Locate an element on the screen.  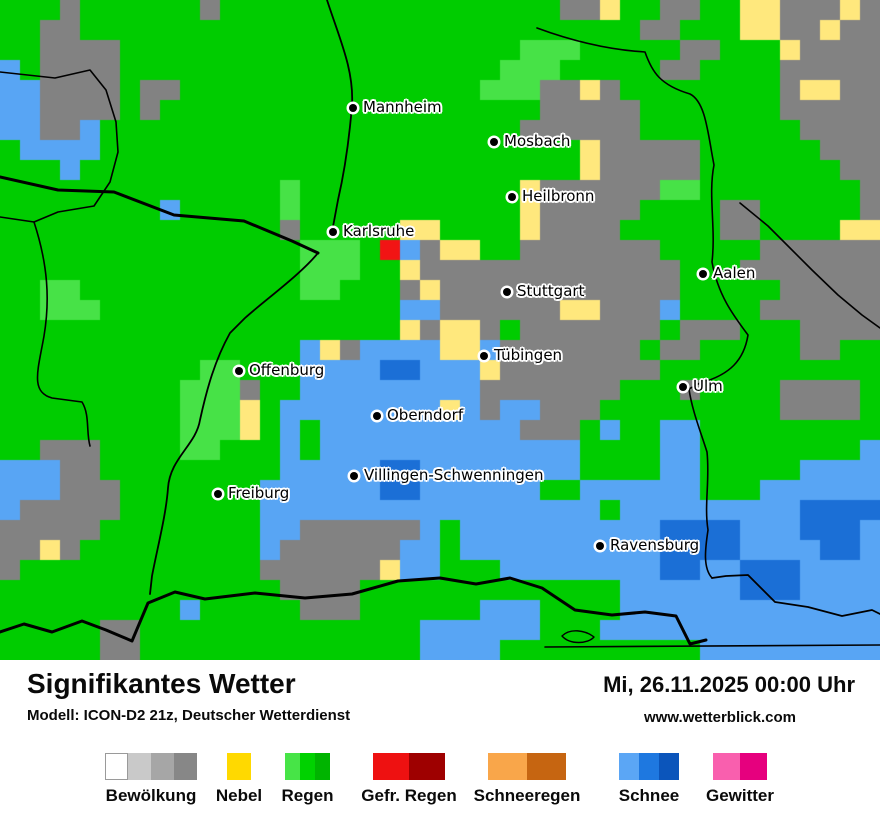
legend-label: Schnee is located at coordinates (649, 795).